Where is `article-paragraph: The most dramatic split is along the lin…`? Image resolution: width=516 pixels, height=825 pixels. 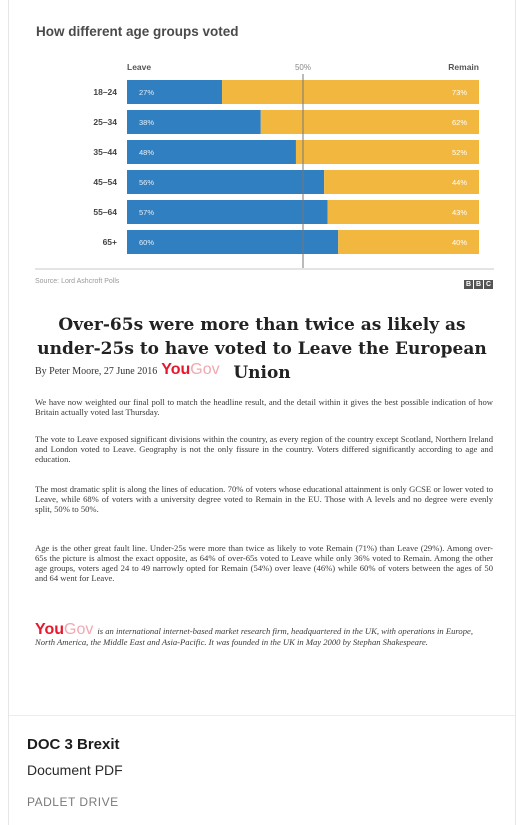 article-paragraph: The most dramatic split is along the lin… is located at coordinates (264, 499).